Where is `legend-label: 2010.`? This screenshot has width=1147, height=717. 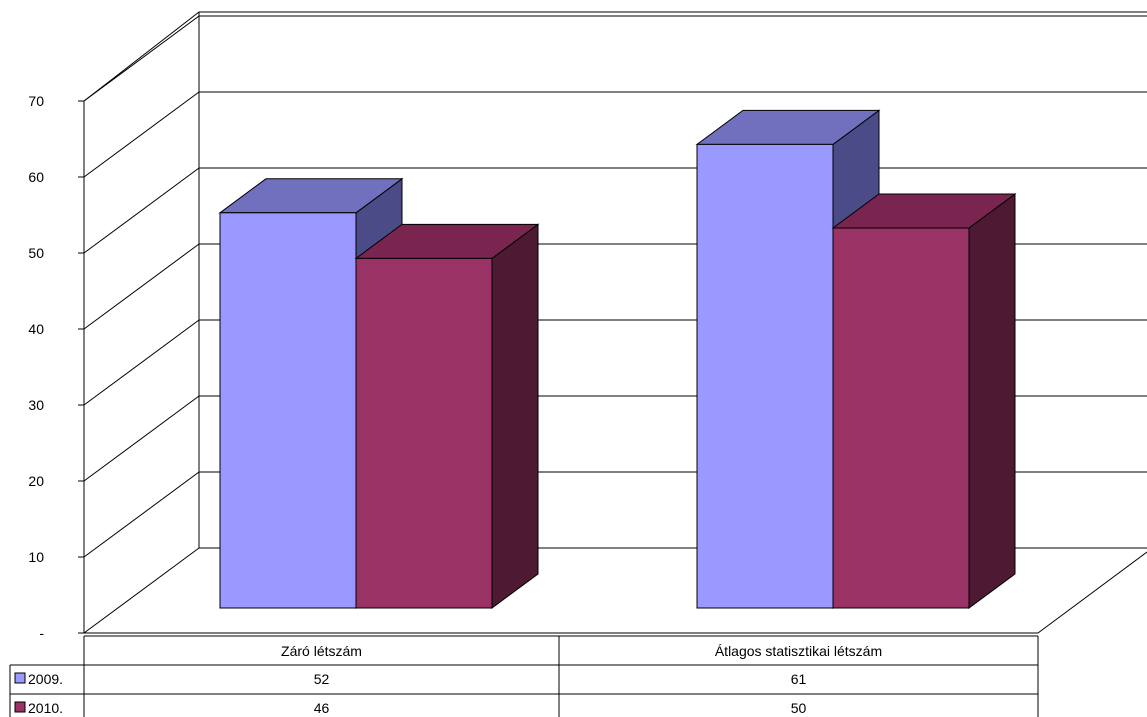
legend-label: 2010. is located at coordinates (45, 708).